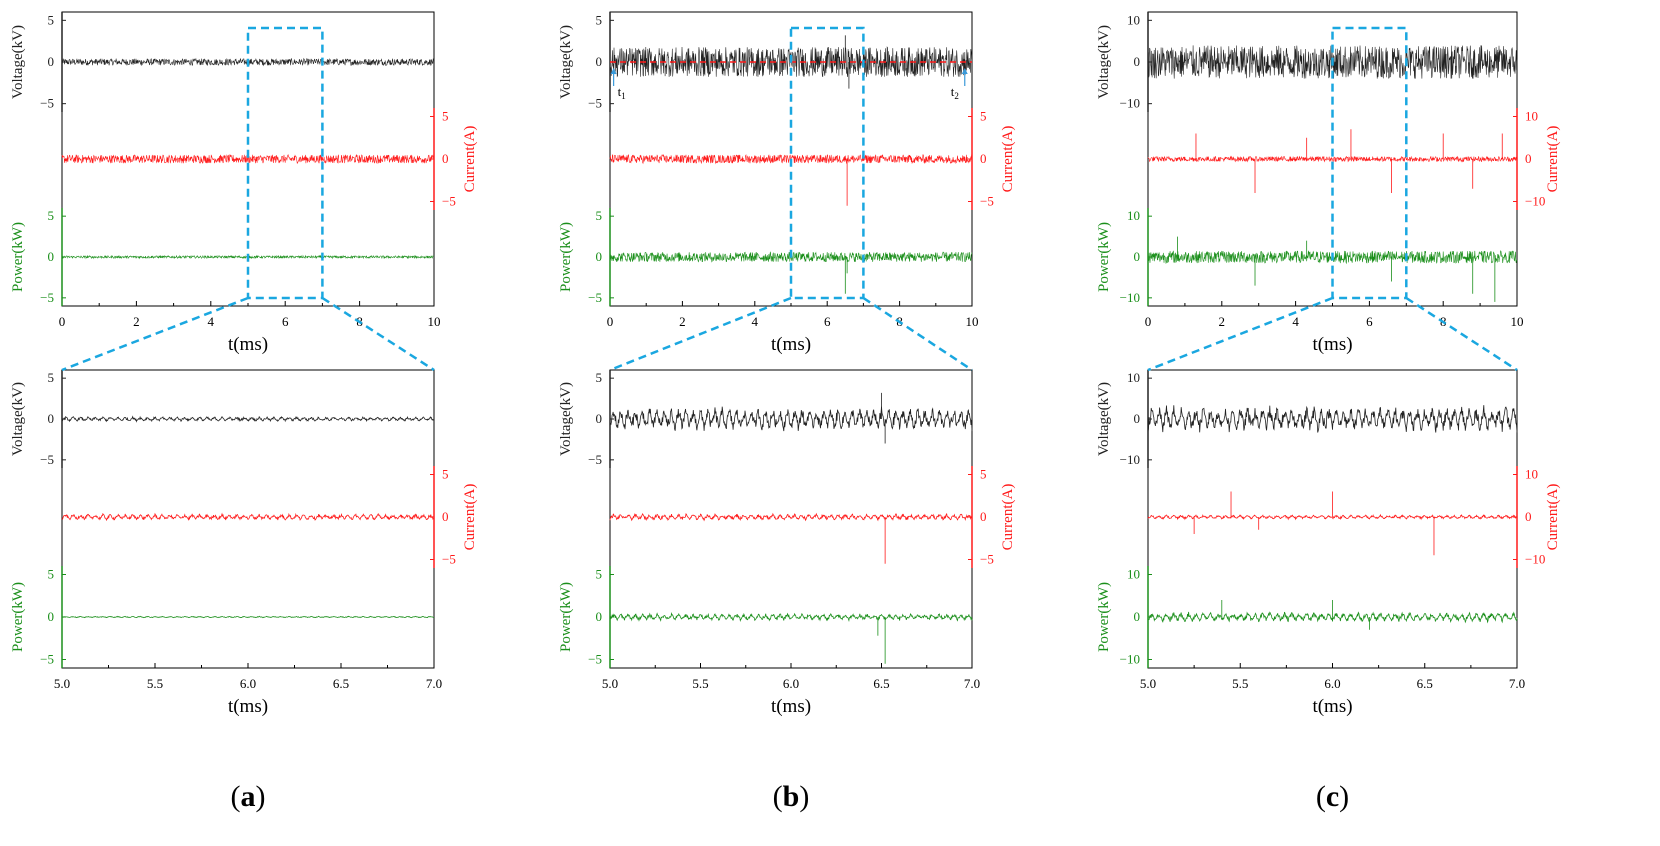 This screenshot has height=846, width=1660. What do you see at coordinates (791, 199) in the screenshot?
I see `zoom-indicator-b` at bounding box center [791, 199].